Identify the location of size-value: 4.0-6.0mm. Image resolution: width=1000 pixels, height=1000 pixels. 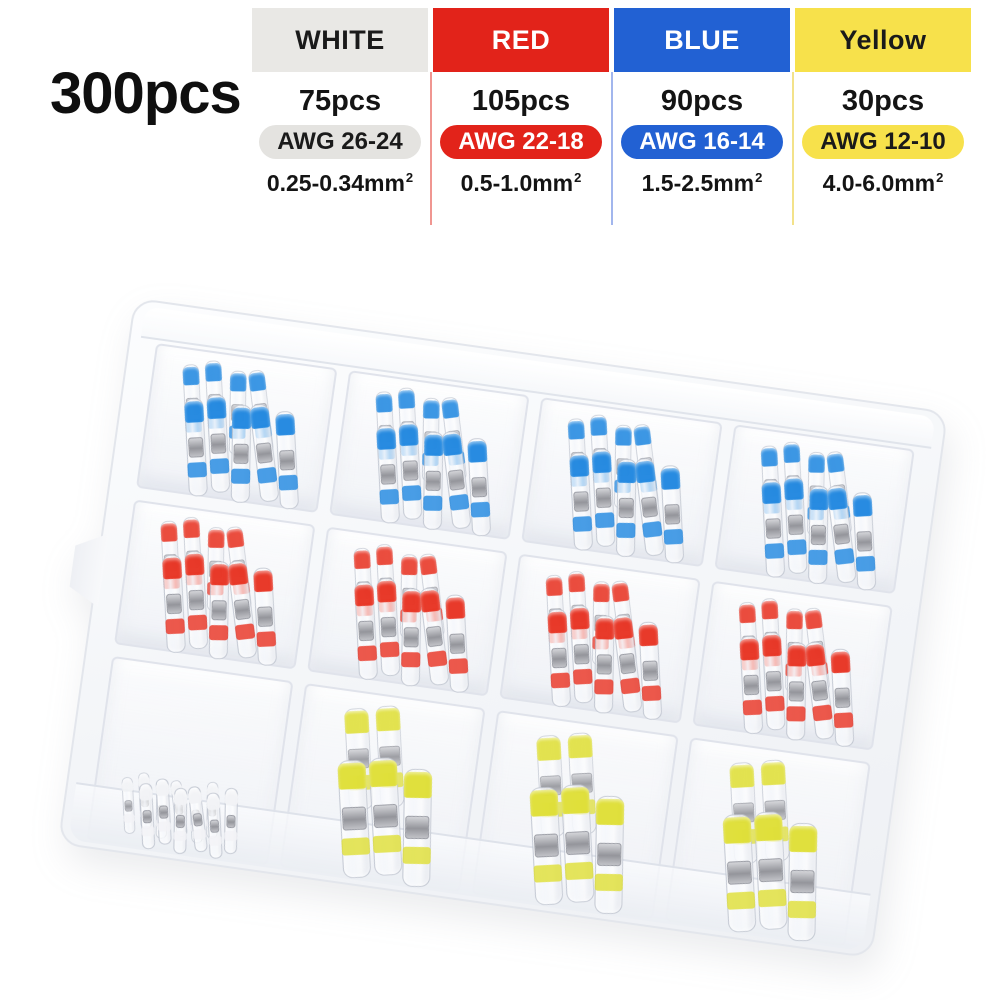
(879, 183).